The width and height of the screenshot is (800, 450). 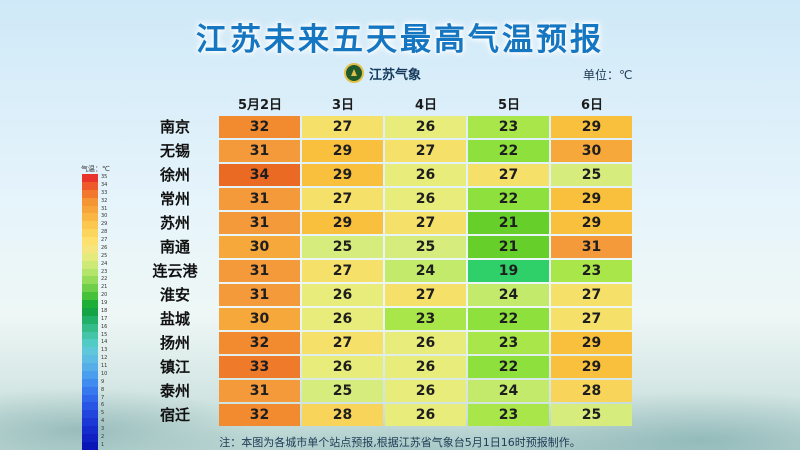 What do you see at coordinates (104, 216) in the screenshot?
I see `legend-label: 30` at bounding box center [104, 216].